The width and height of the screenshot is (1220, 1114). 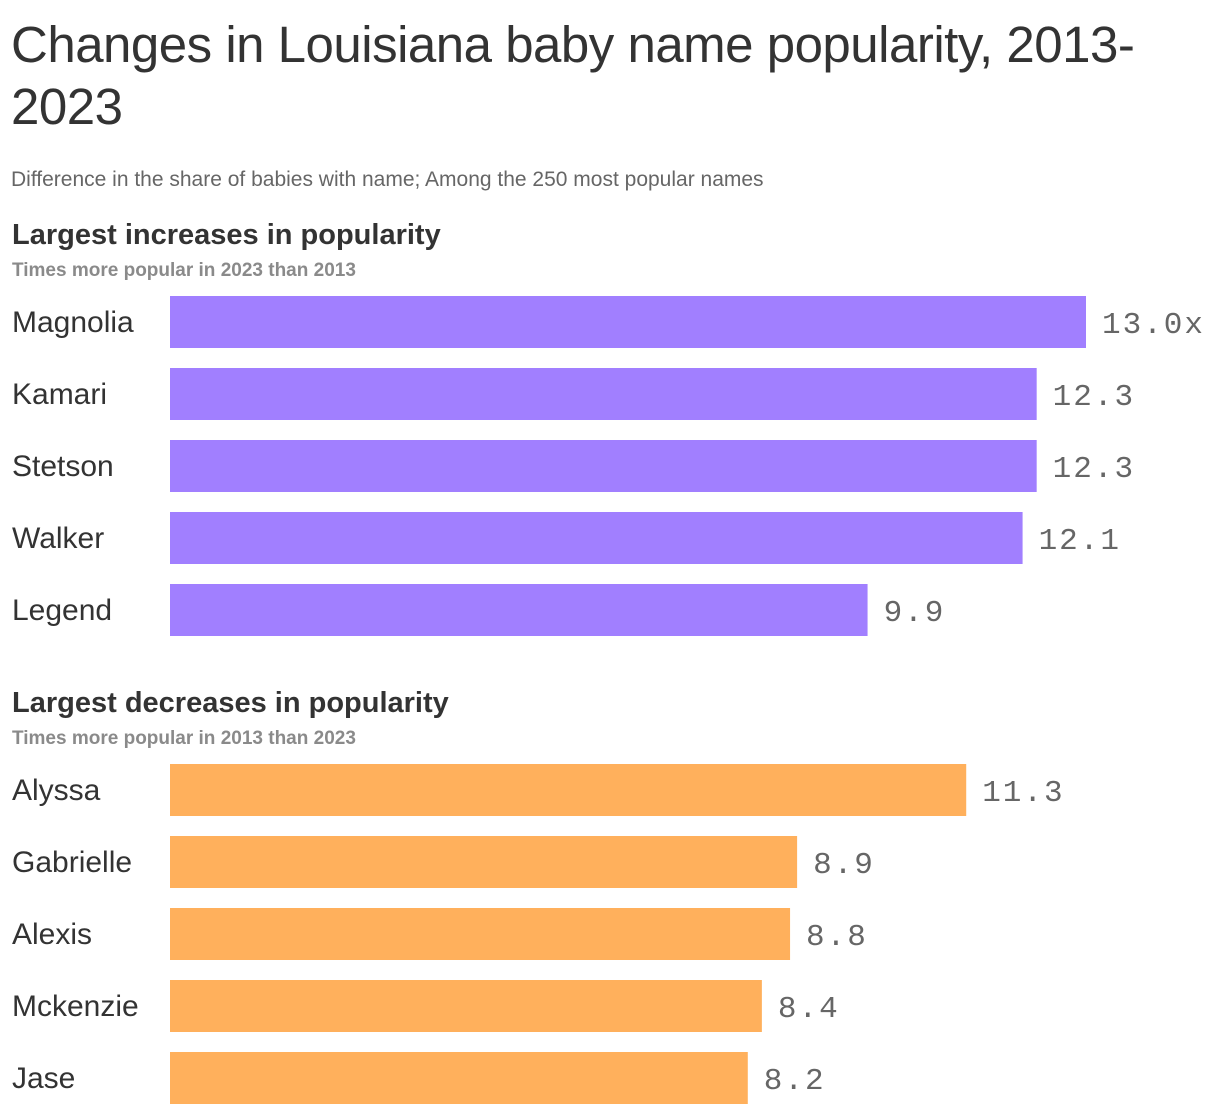 What do you see at coordinates (184, 270) in the screenshot?
I see `increases-panel-subtitle: Times more popular in 2023 than 2013` at bounding box center [184, 270].